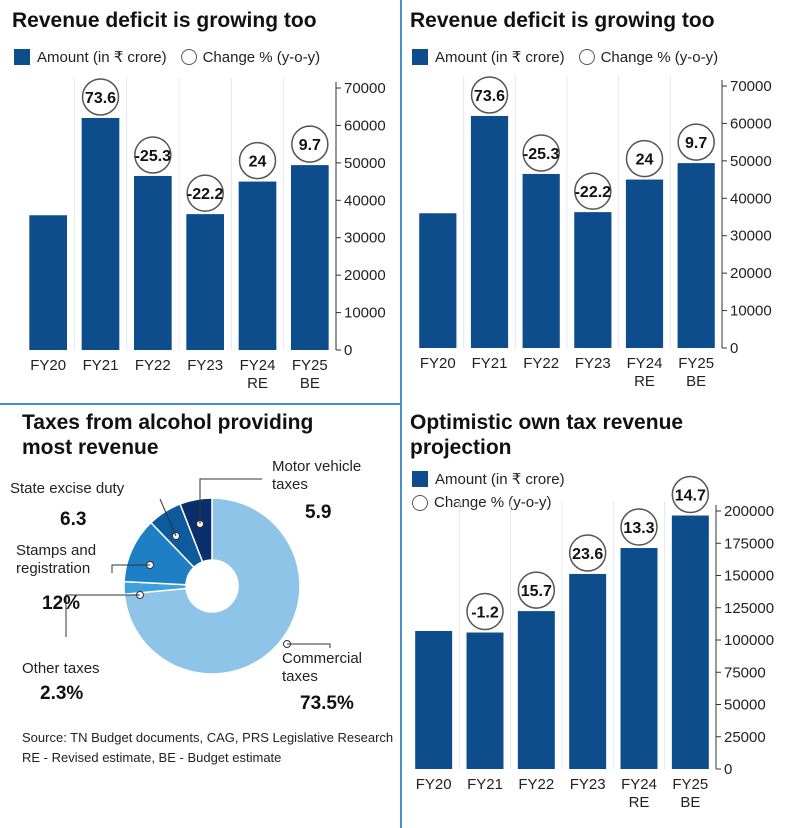 The width and height of the screenshot is (788, 828). Describe the element at coordinates (365, 313) in the screenshot. I see `y-tick-label: 10000` at that location.